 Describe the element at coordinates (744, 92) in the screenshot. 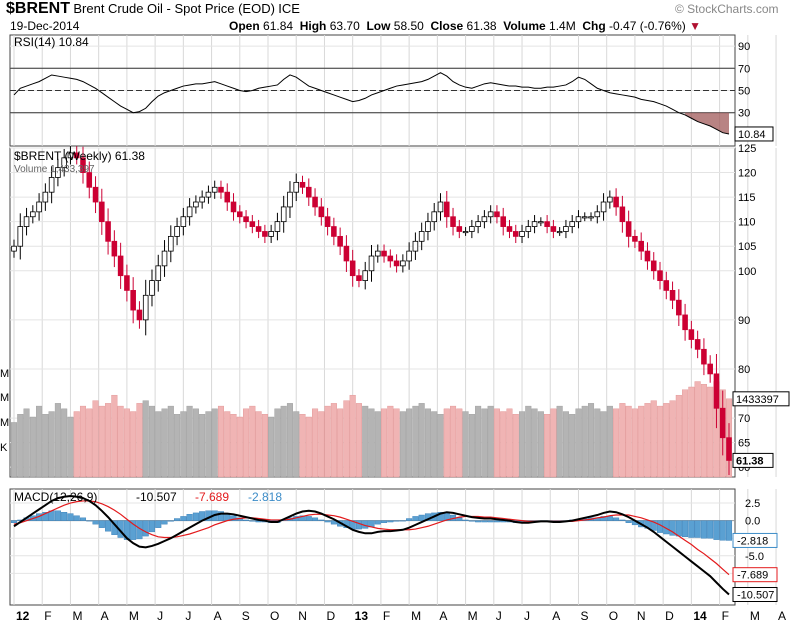

I see `rsi-tick-label: 50` at that location.